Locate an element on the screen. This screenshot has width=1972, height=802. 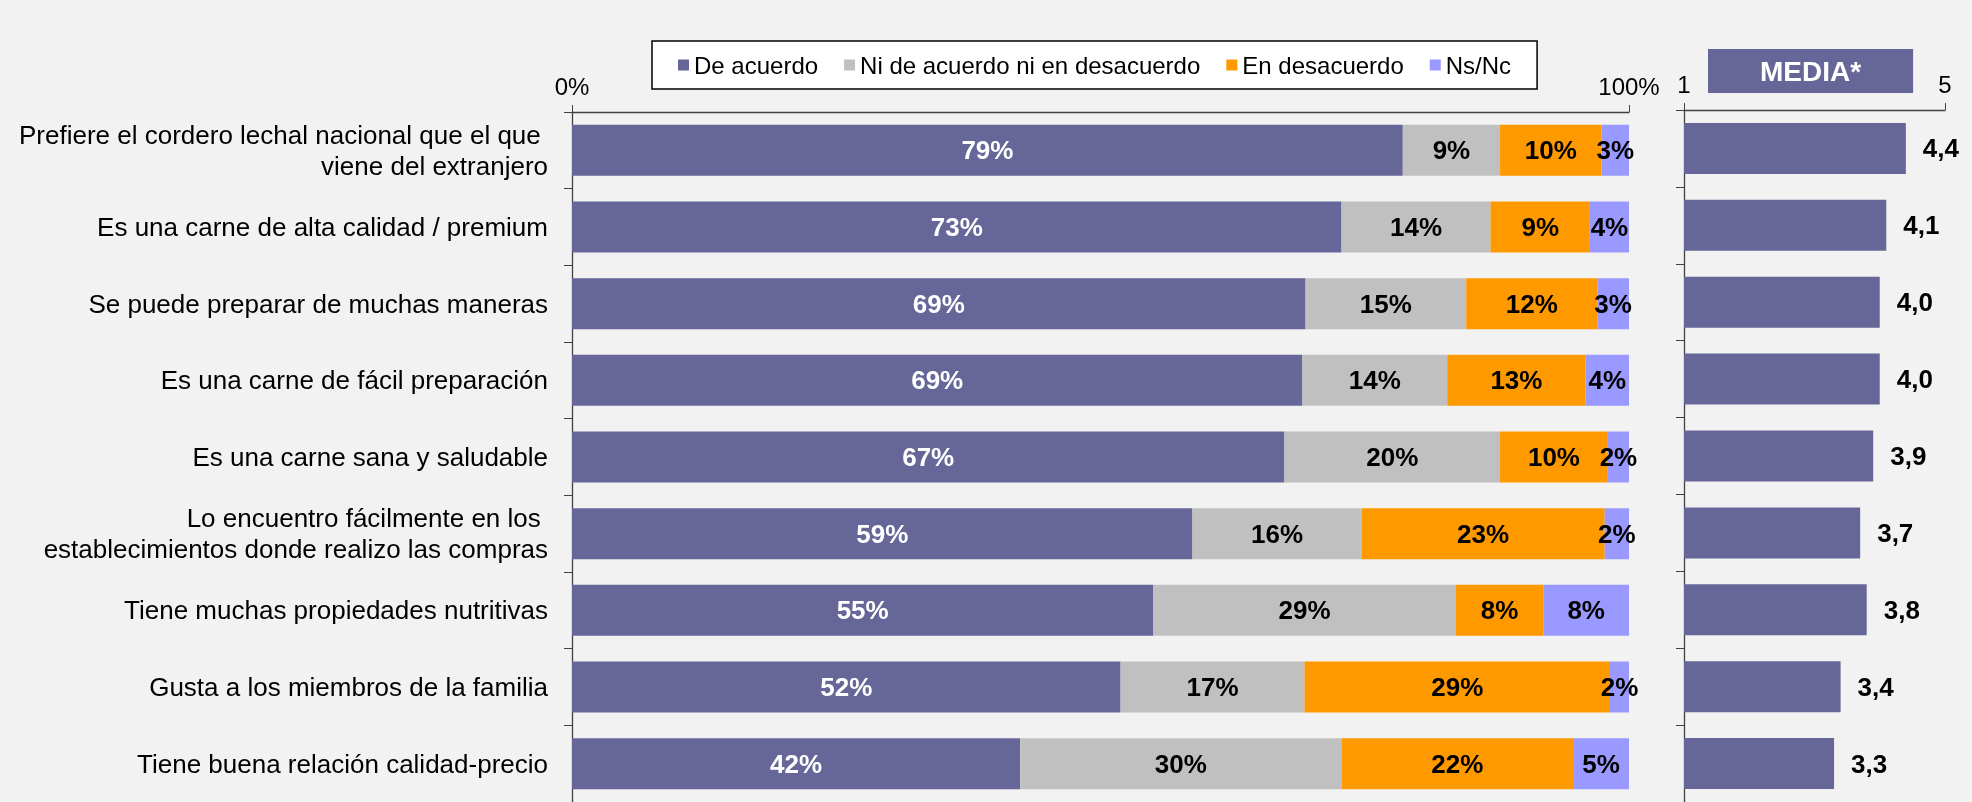
data-label: 20% is located at coordinates (1392, 457).